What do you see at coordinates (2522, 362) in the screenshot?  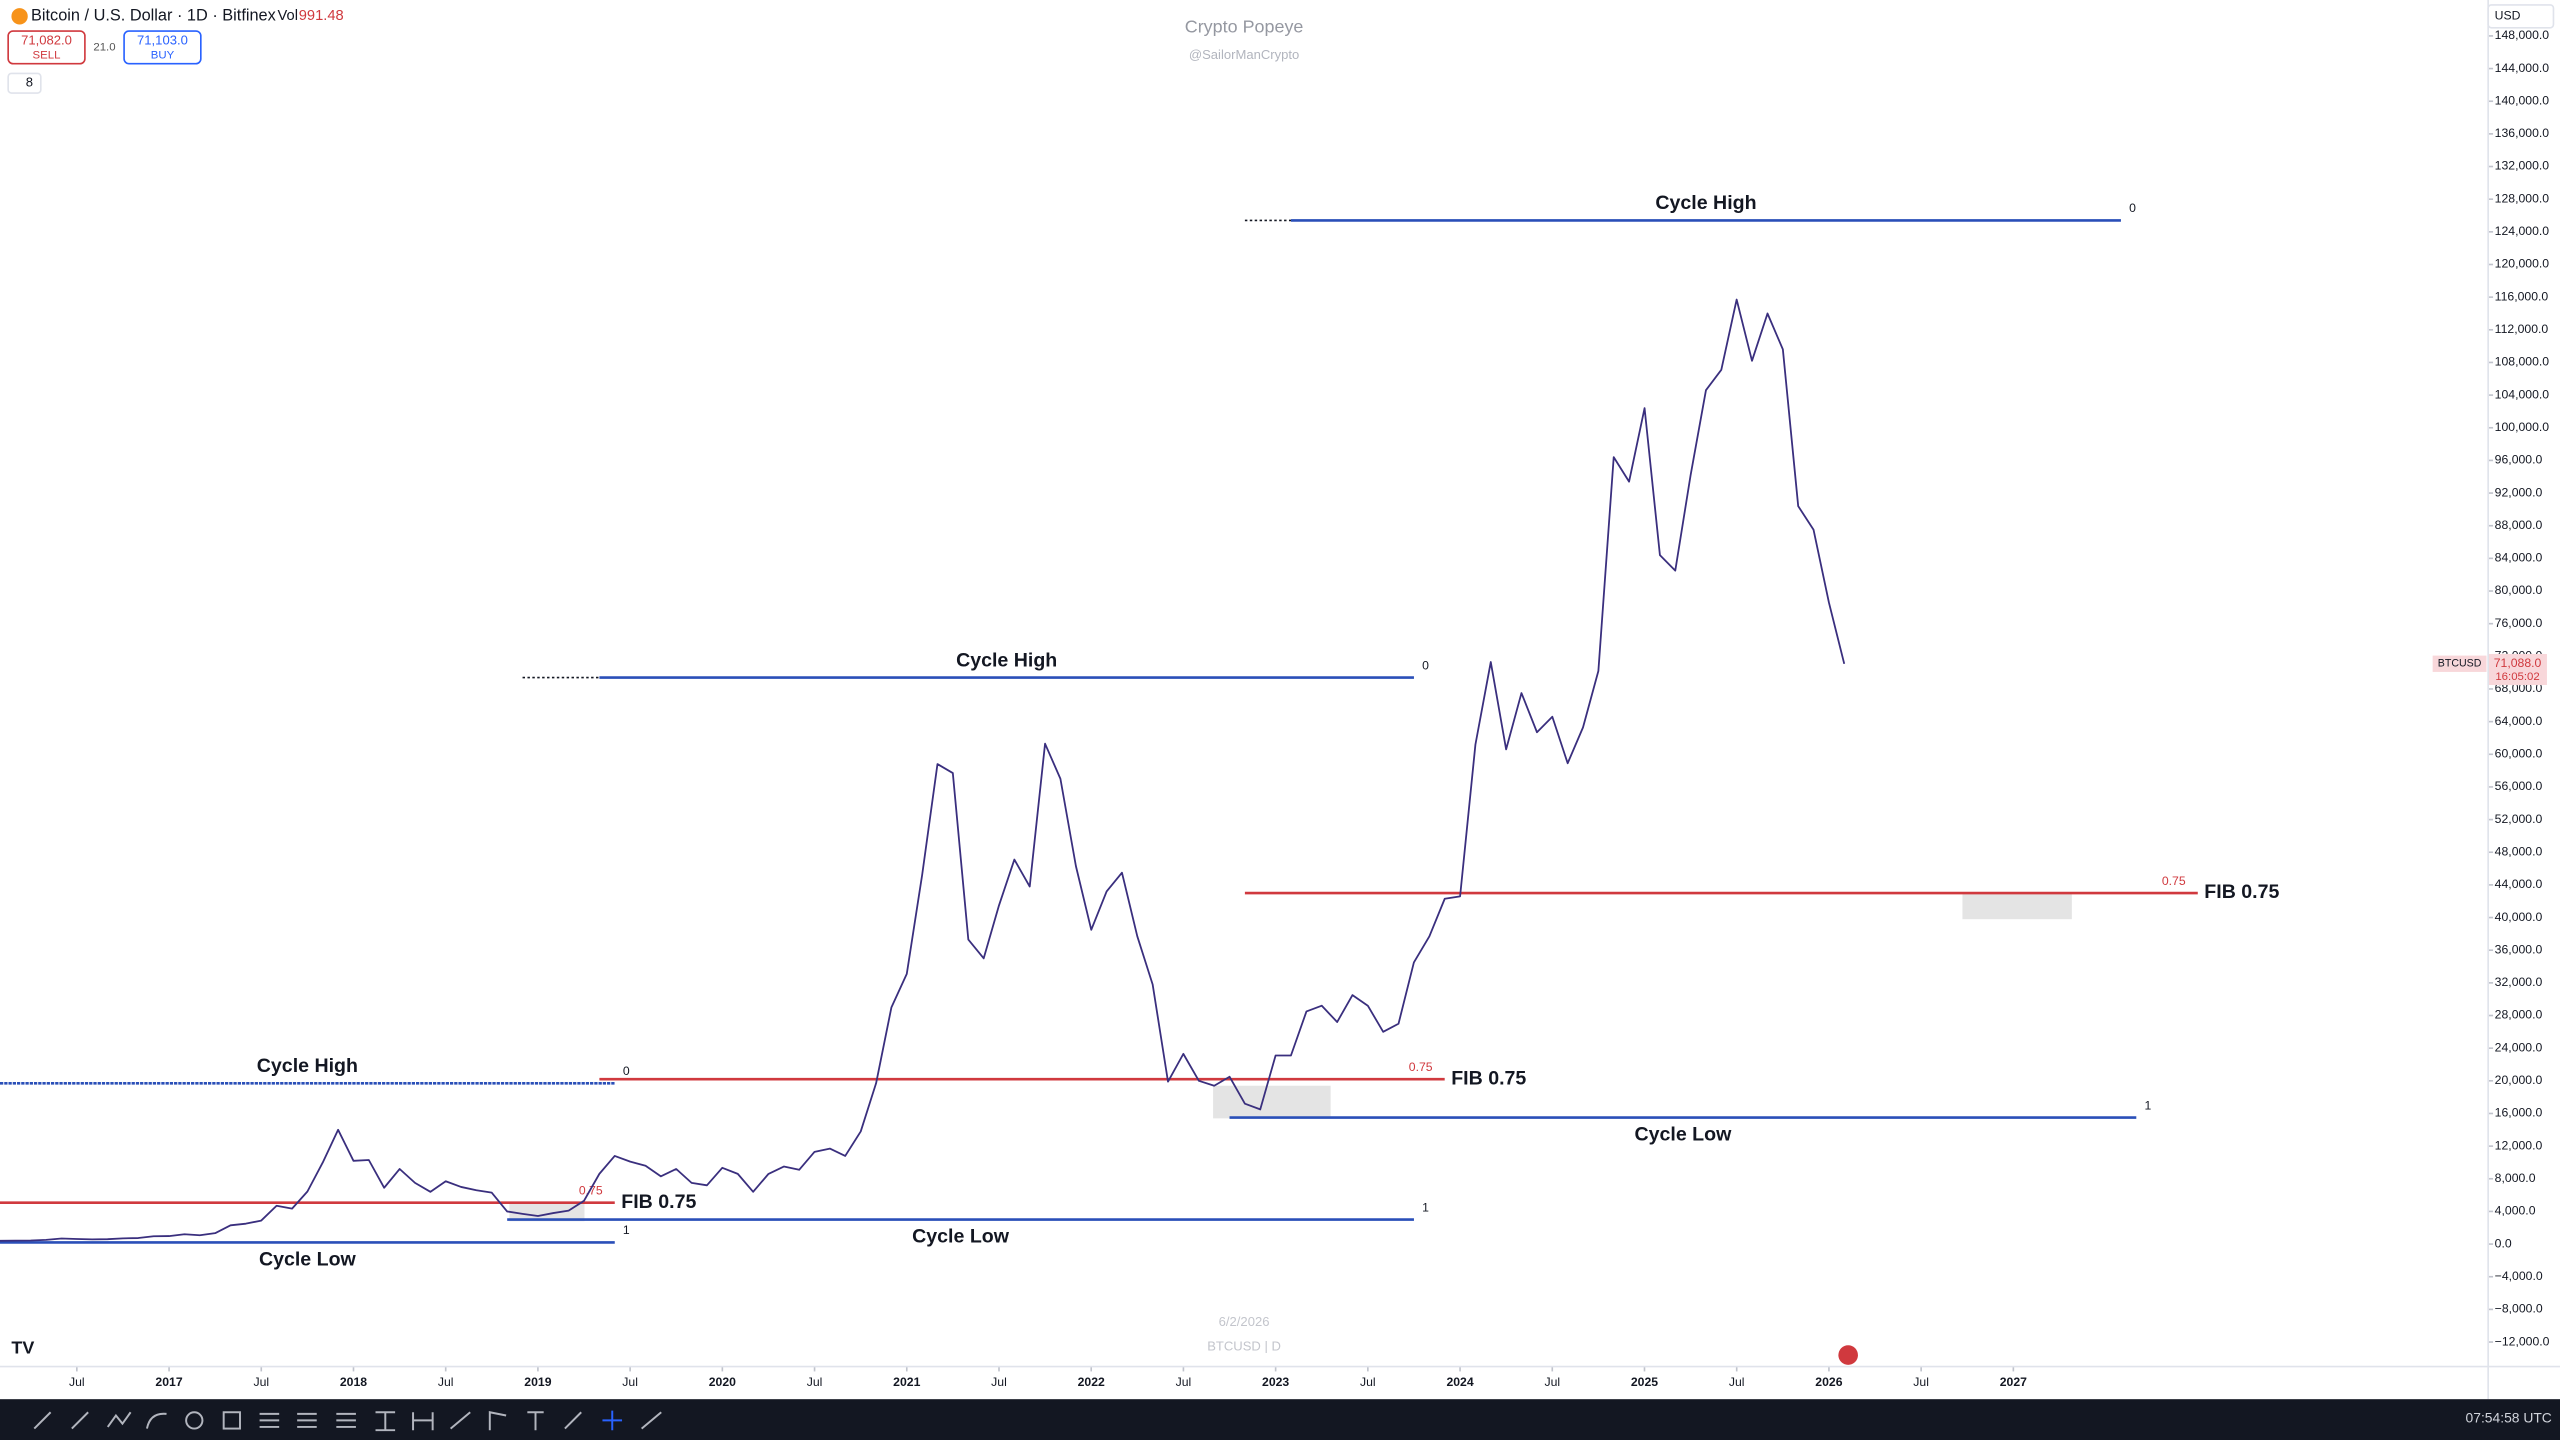 I see `y-tick-label: 108,000.0` at bounding box center [2522, 362].